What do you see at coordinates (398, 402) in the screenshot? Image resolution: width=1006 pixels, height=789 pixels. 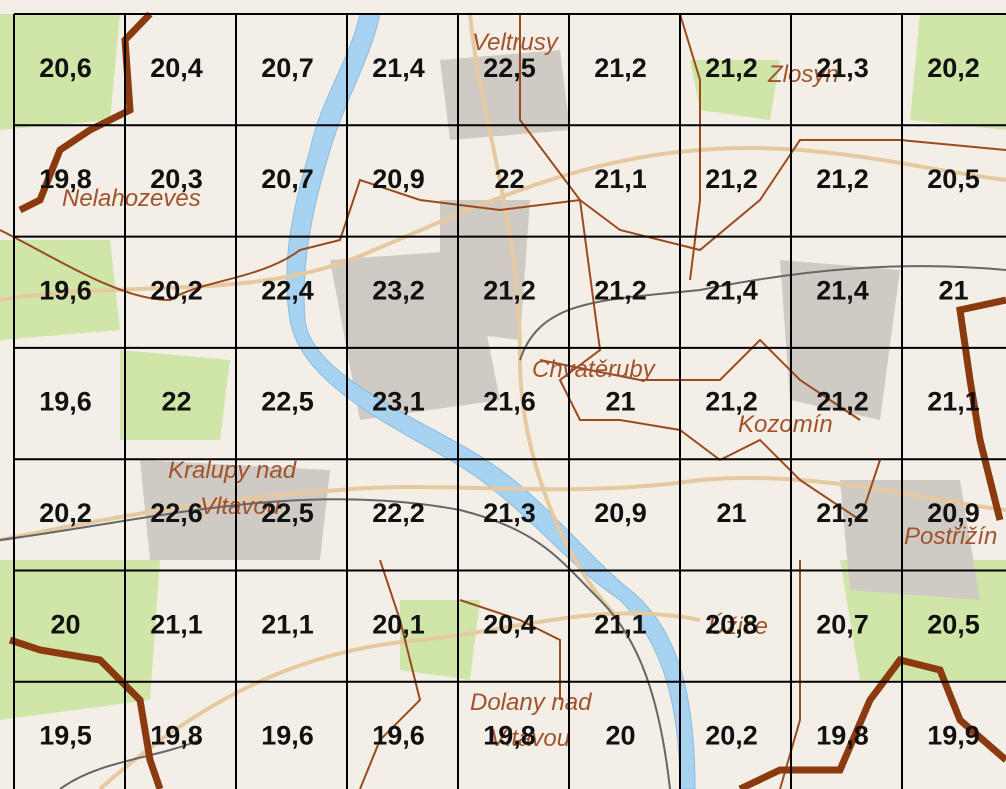 I see `cell-value: 23,1` at bounding box center [398, 402].